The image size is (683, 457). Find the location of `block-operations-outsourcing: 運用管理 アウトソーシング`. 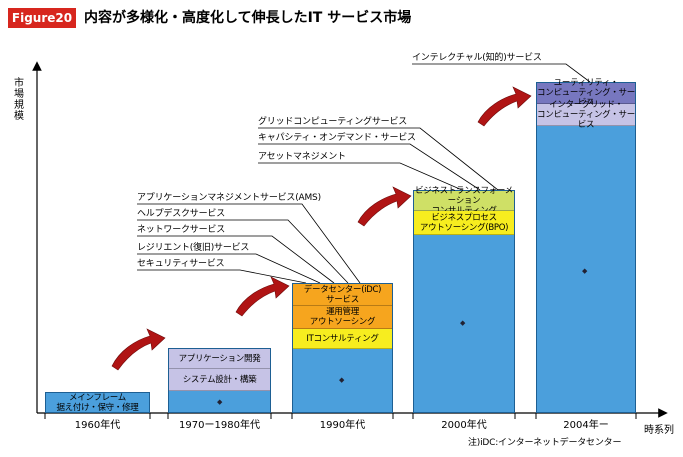

block-operations-outsourcing: 運用管理 アウトソーシング is located at coordinates (342, 317).